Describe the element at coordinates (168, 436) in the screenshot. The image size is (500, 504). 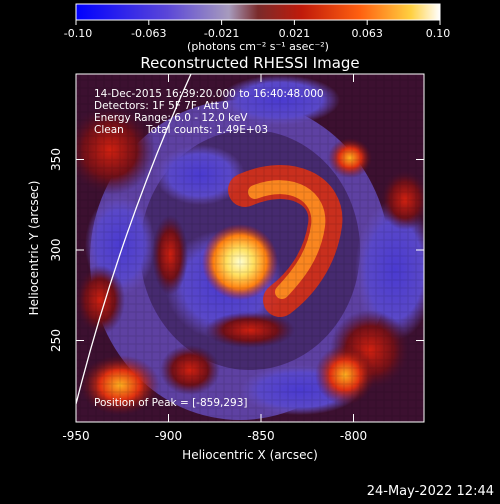
I see `x-tick-label: -900` at that location.